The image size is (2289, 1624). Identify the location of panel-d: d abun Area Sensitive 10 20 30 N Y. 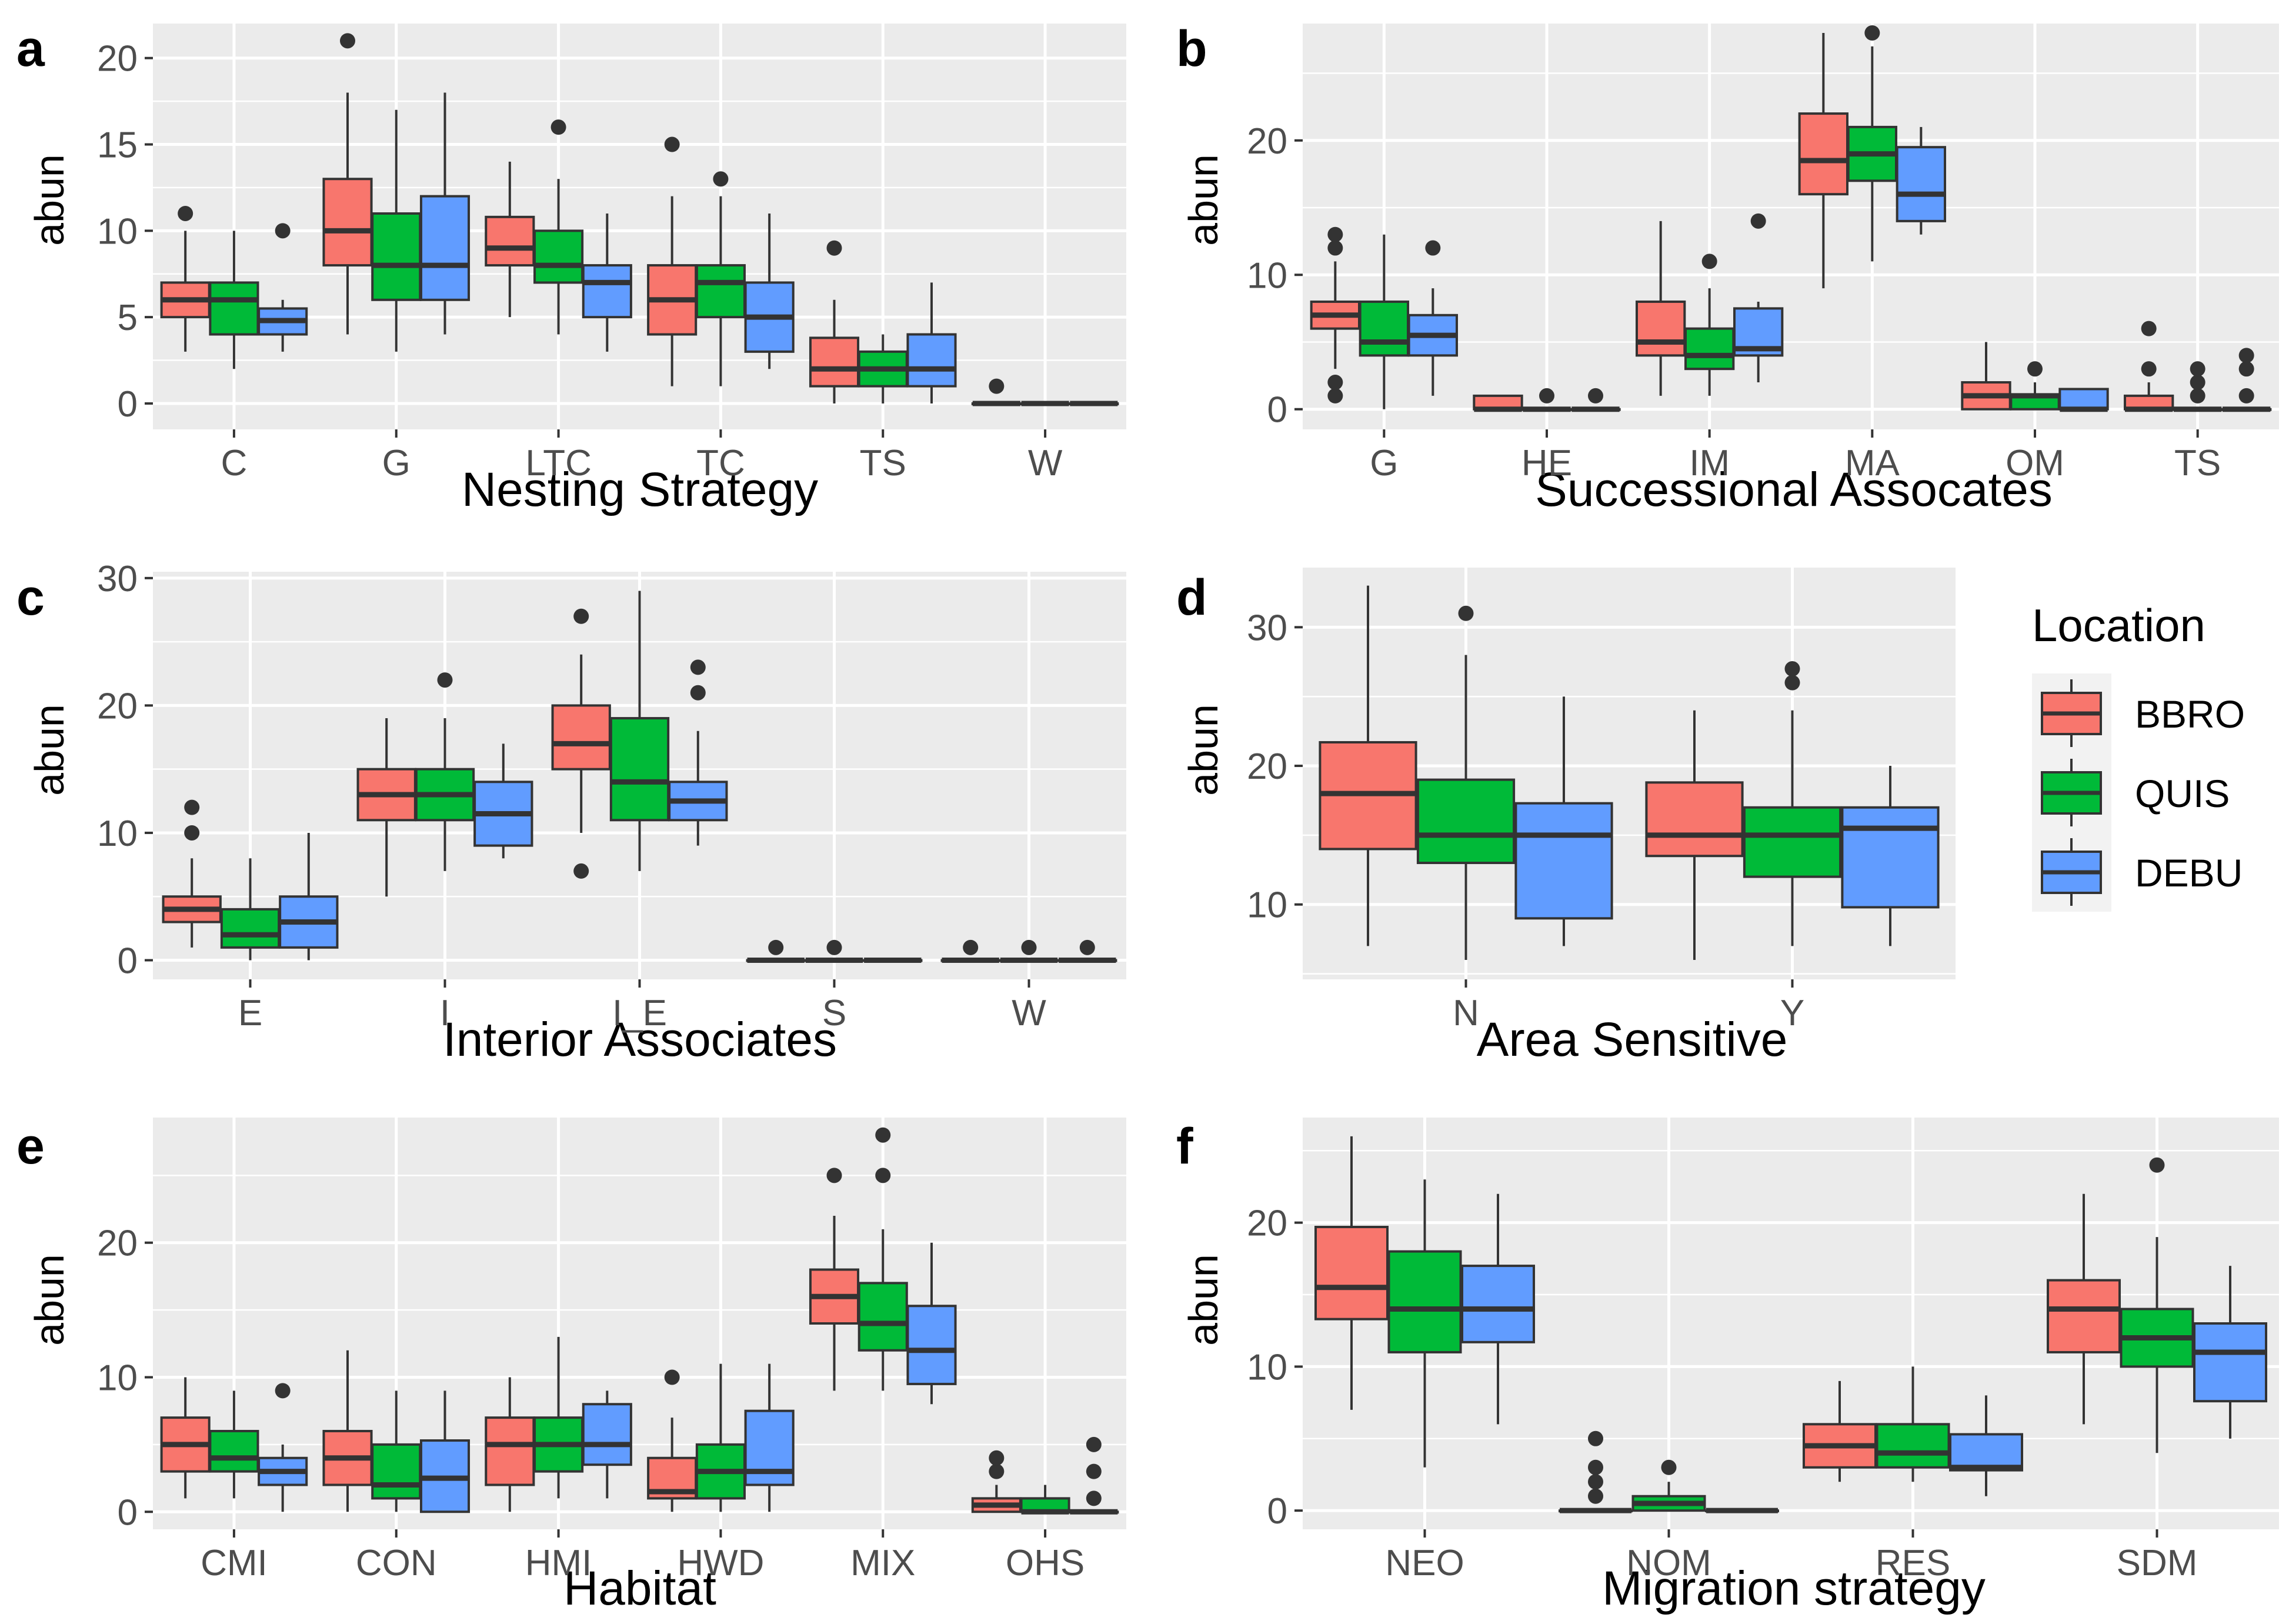
(1566, 817).